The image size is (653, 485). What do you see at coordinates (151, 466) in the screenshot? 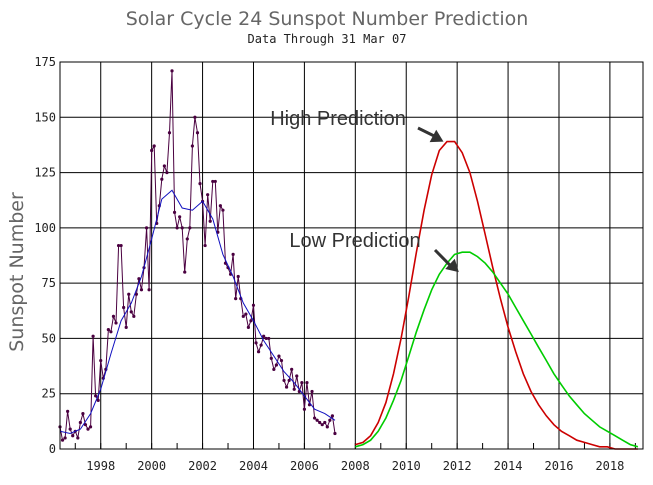
I see `x-tick-label: 2000` at bounding box center [151, 466].